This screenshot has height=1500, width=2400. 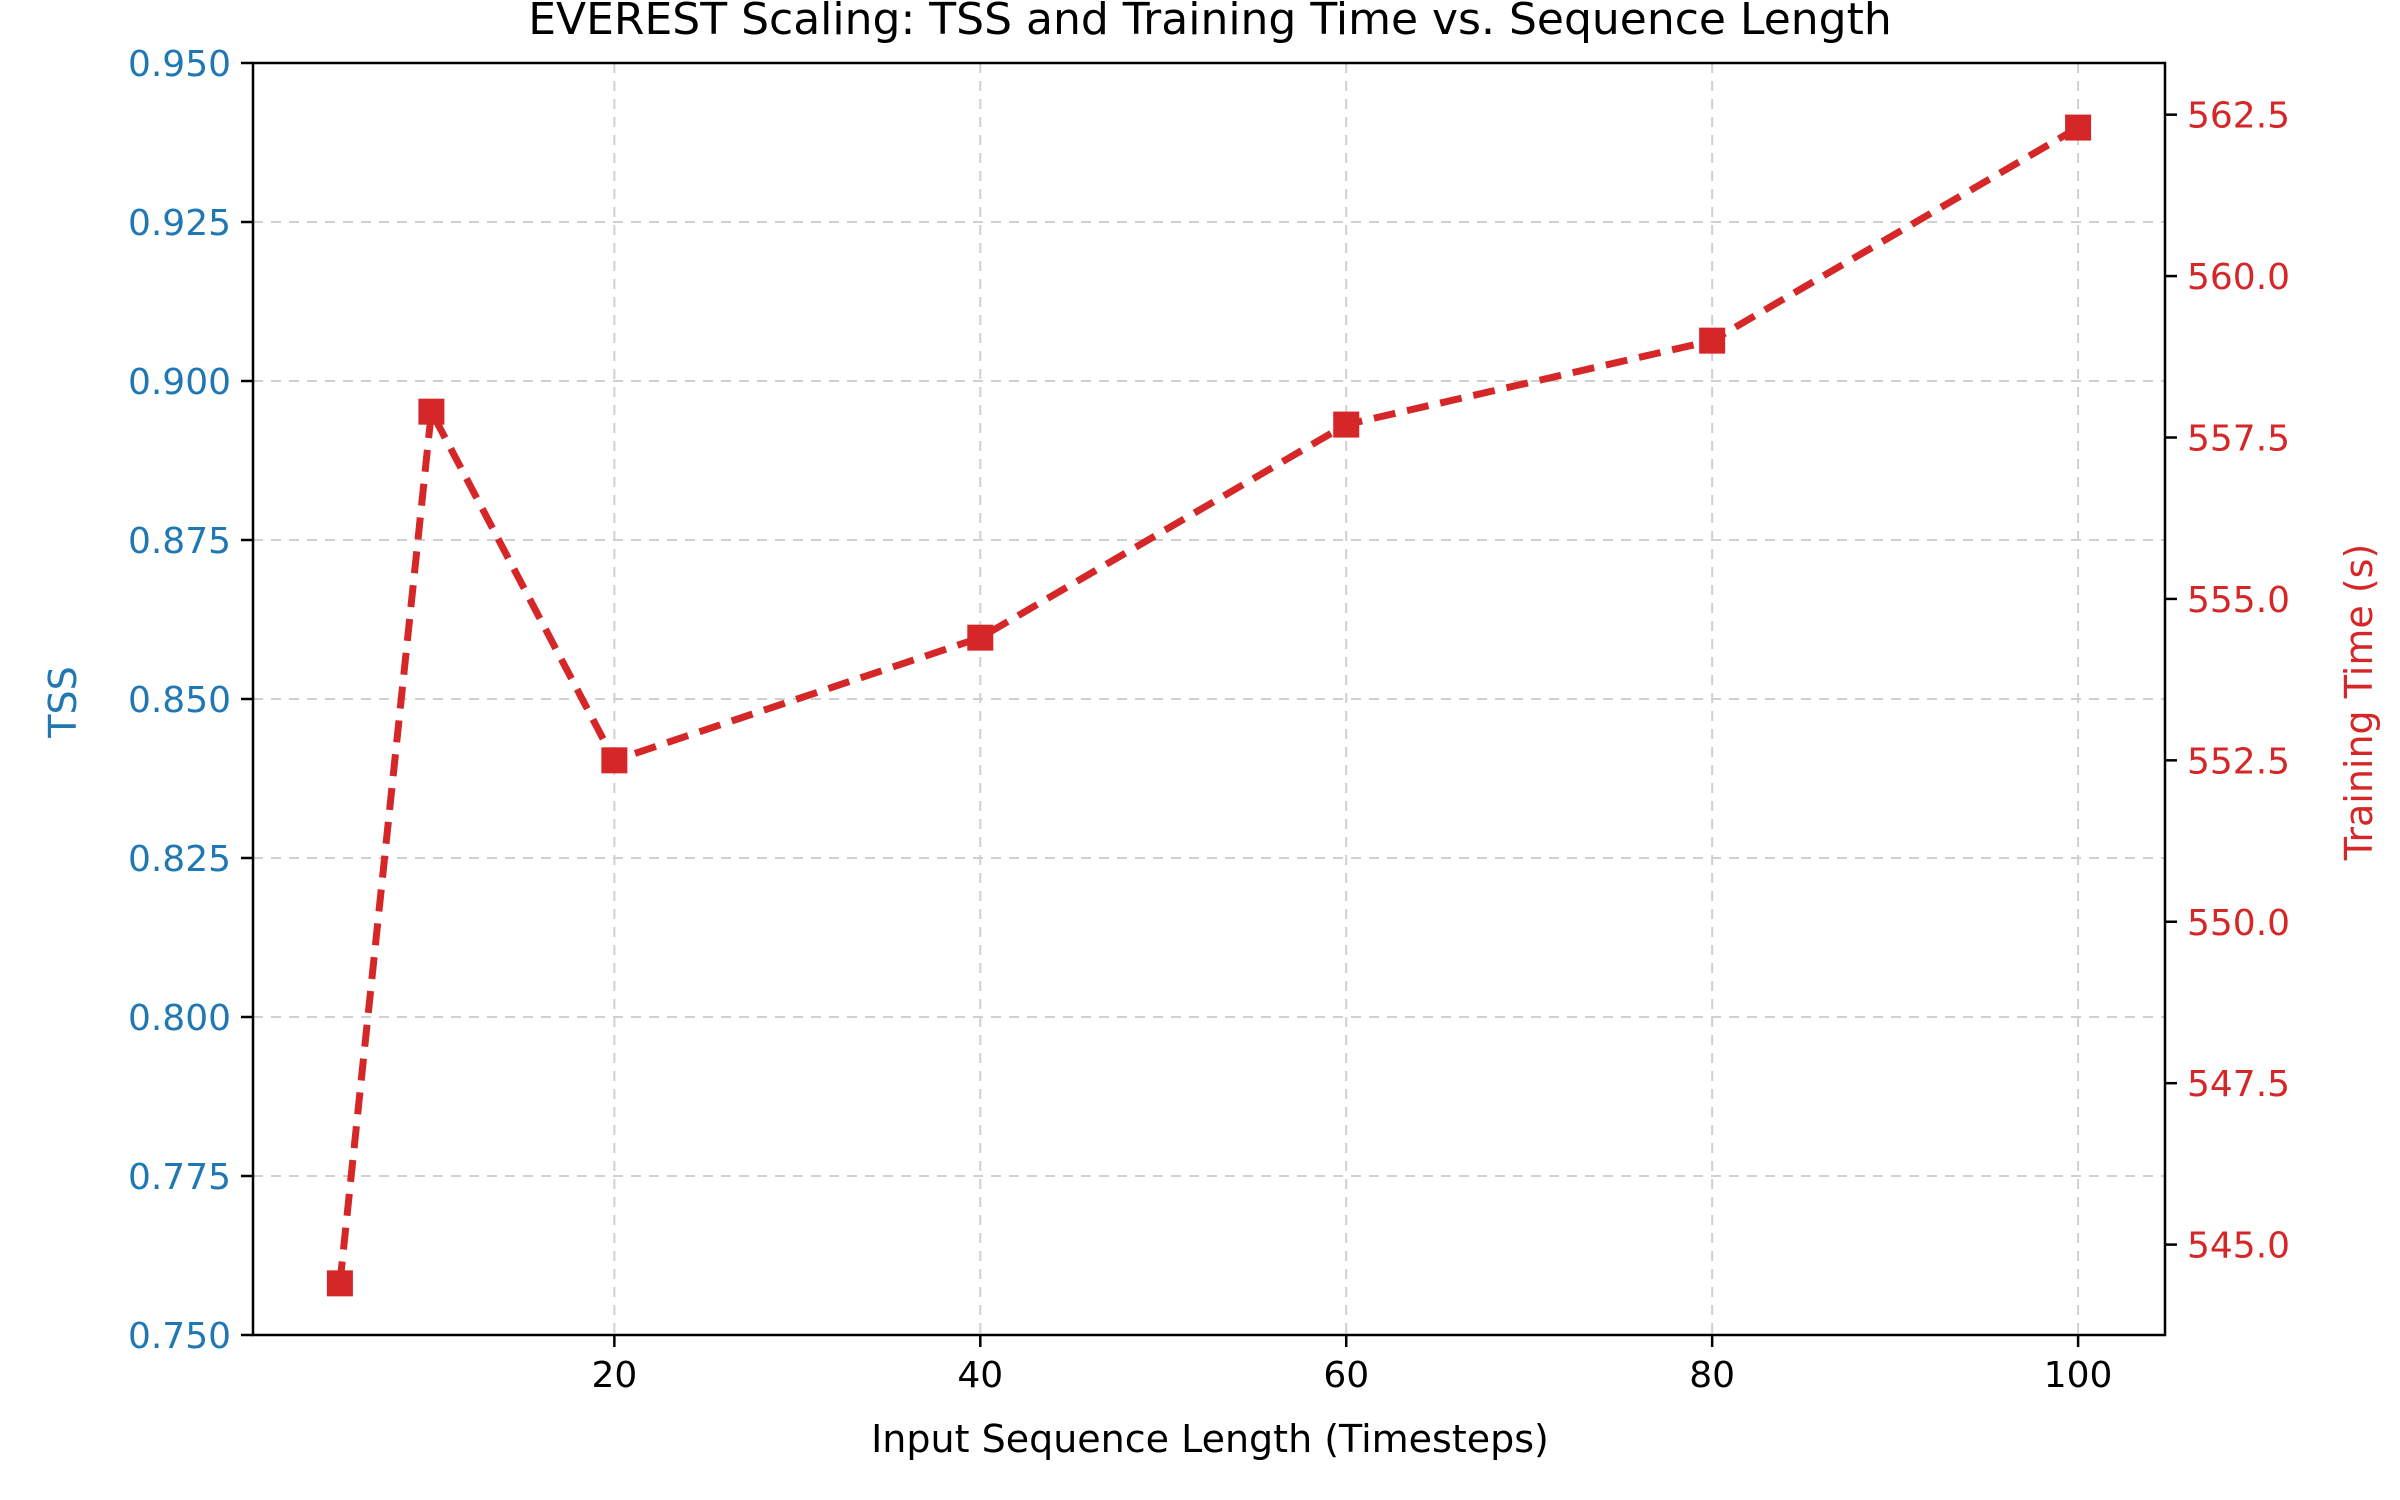 I want to click on right-tick-label: 547.5, so click(x=2238, y=1084).